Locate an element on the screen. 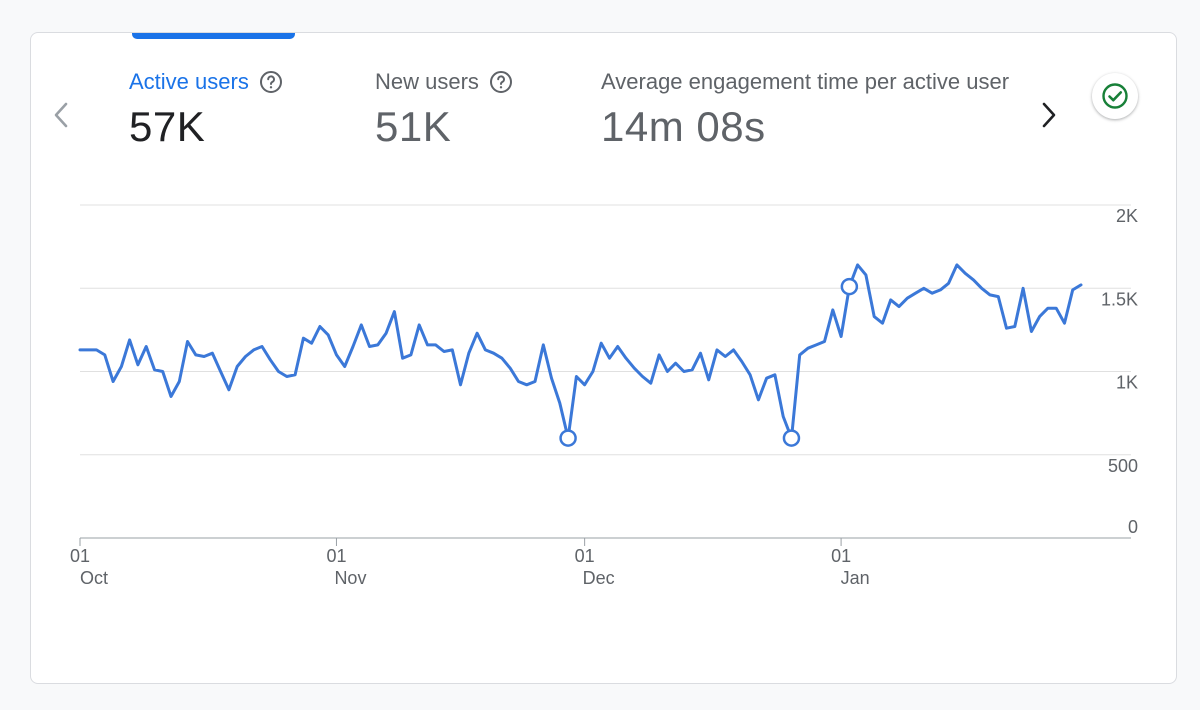  chevron-right-icon is located at coordinates (1049, 115).